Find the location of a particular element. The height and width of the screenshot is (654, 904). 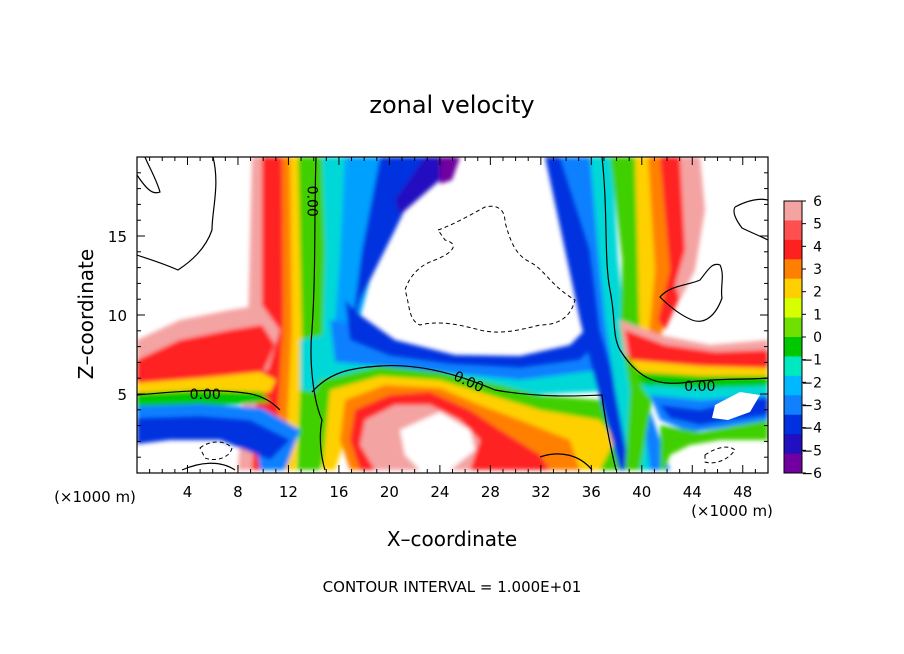

x-tick-label: 44 is located at coordinates (692, 492).